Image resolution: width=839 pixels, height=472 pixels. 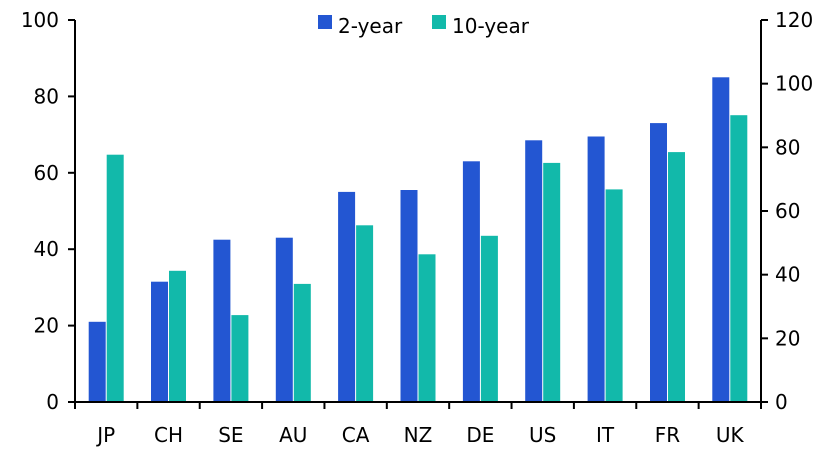 I want to click on right-tick-label: 60, so click(x=787, y=211).